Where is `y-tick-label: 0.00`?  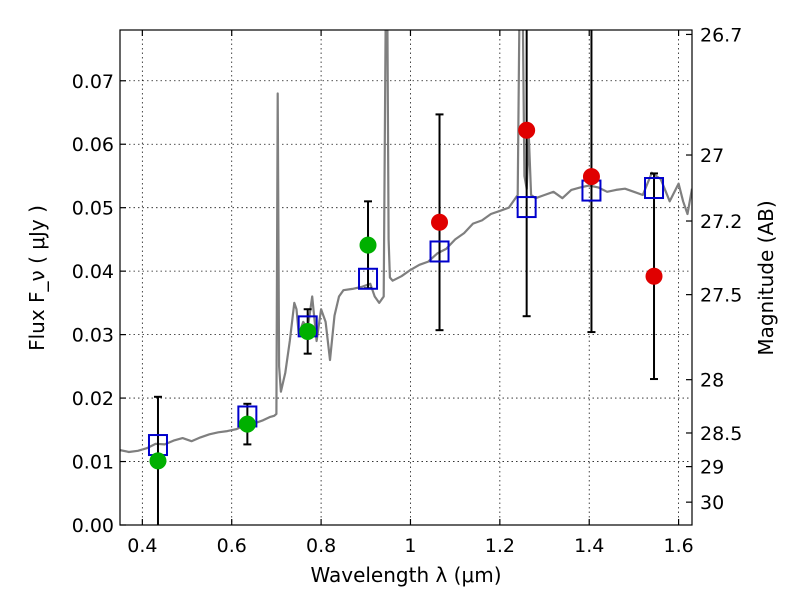 y-tick-label: 0.00 is located at coordinates (93, 526).